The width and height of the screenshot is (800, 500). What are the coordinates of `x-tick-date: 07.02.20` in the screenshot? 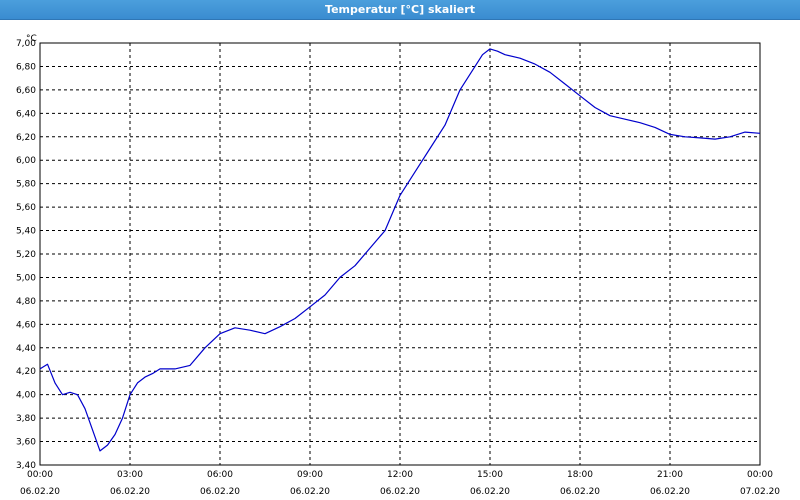 It's located at (760, 492).